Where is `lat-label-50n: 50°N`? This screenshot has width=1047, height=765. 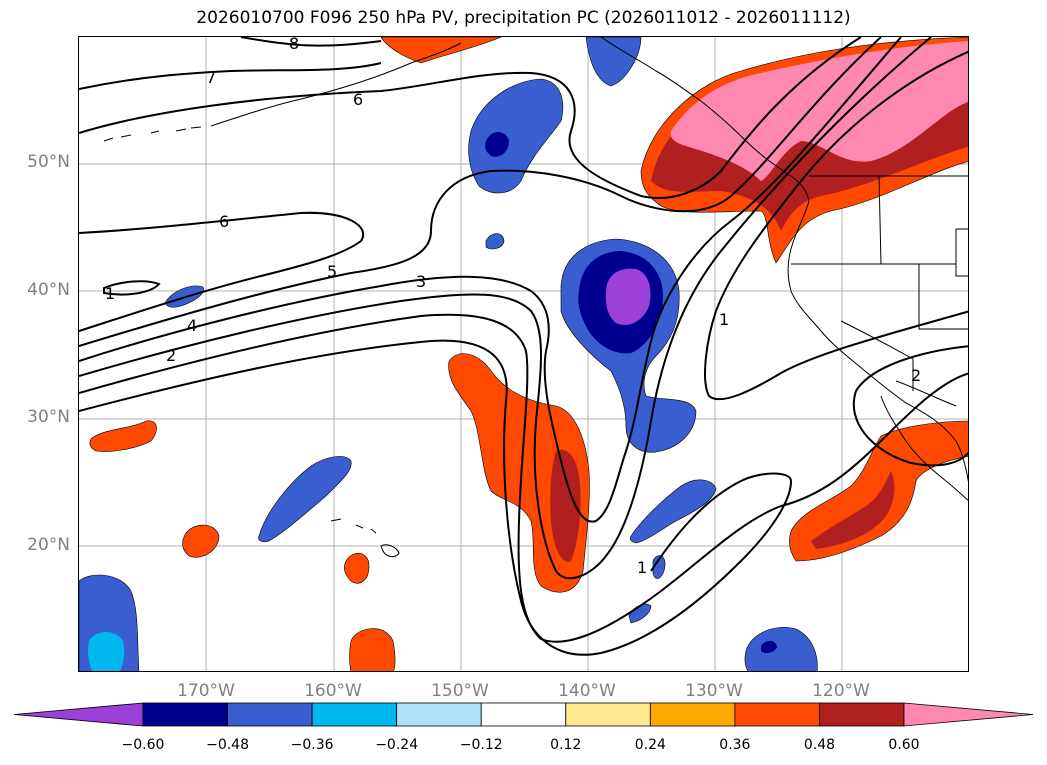
lat-label-50n: 50°N is located at coordinates (48, 162).